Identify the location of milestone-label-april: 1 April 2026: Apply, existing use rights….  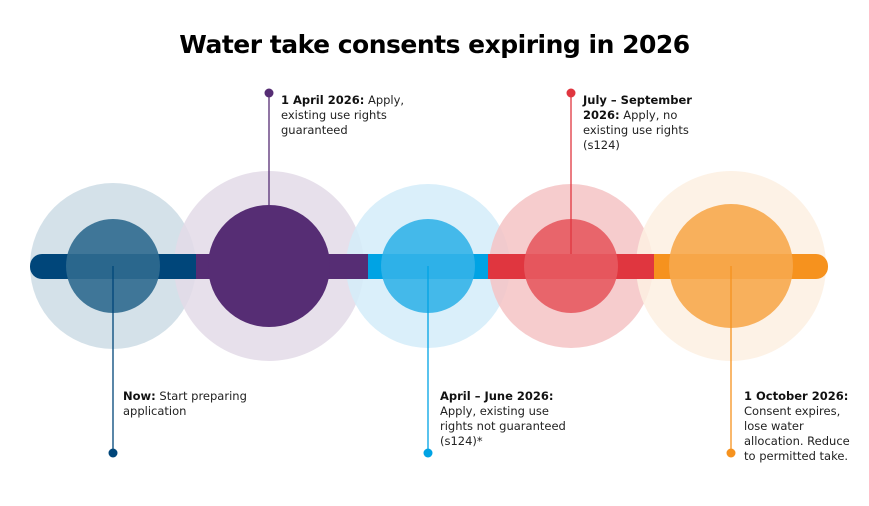
(343, 115).